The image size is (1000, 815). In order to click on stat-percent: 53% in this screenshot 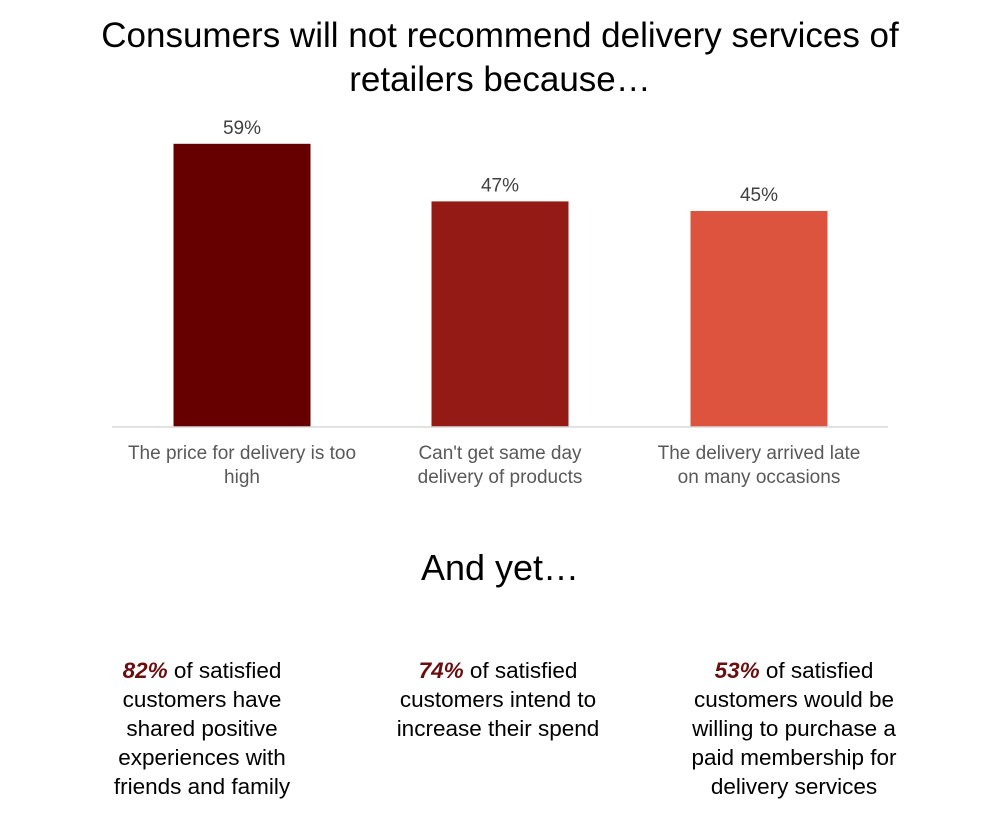, I will do `click(737, 670)`.